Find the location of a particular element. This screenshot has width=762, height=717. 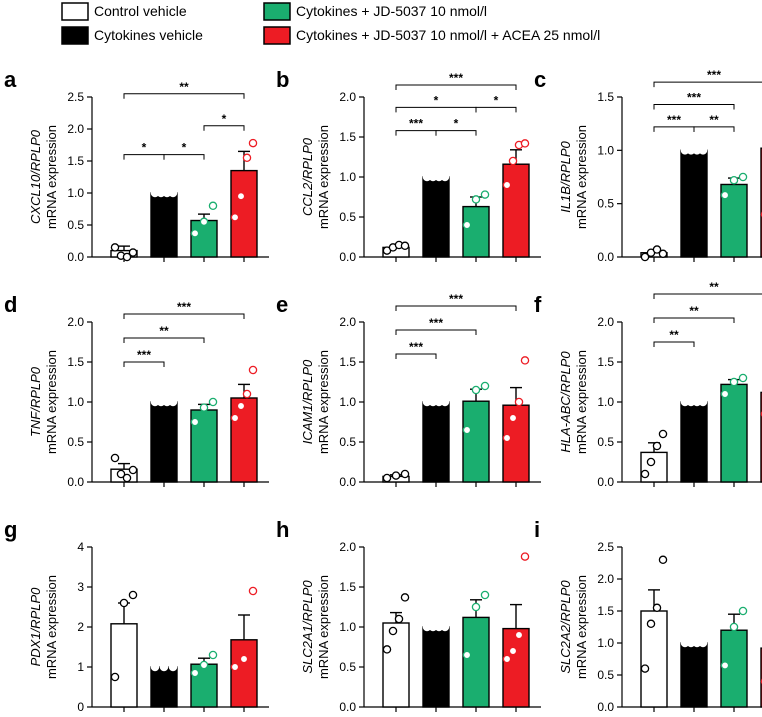

y-axis-gene-label: CXCL10/RPLP0 is located at coordinates (35, 176).